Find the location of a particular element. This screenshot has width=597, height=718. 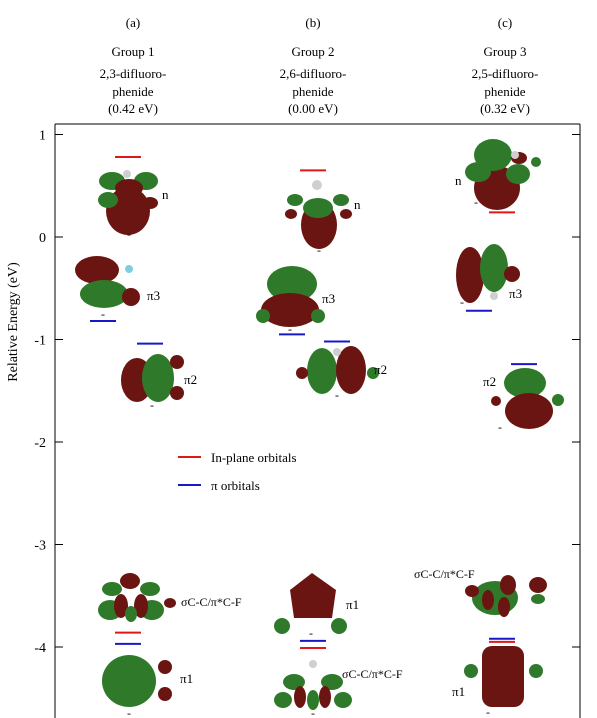

orbital-g3-pi2 is located at coordinates (527, 398).